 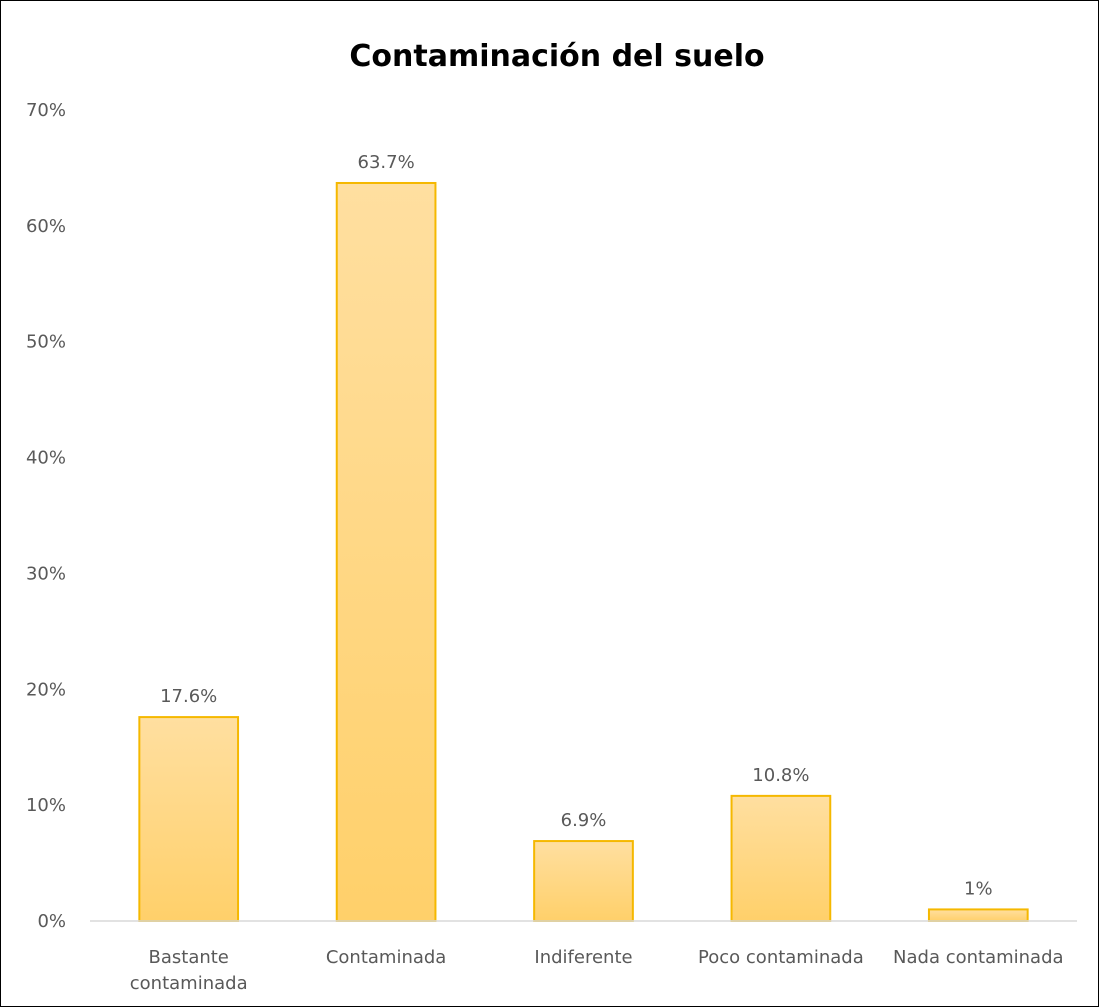 What do you see at coordinates (189, 983) in the screenshot?
I see `category-label: contaminada` at bounding box center [189, 983].